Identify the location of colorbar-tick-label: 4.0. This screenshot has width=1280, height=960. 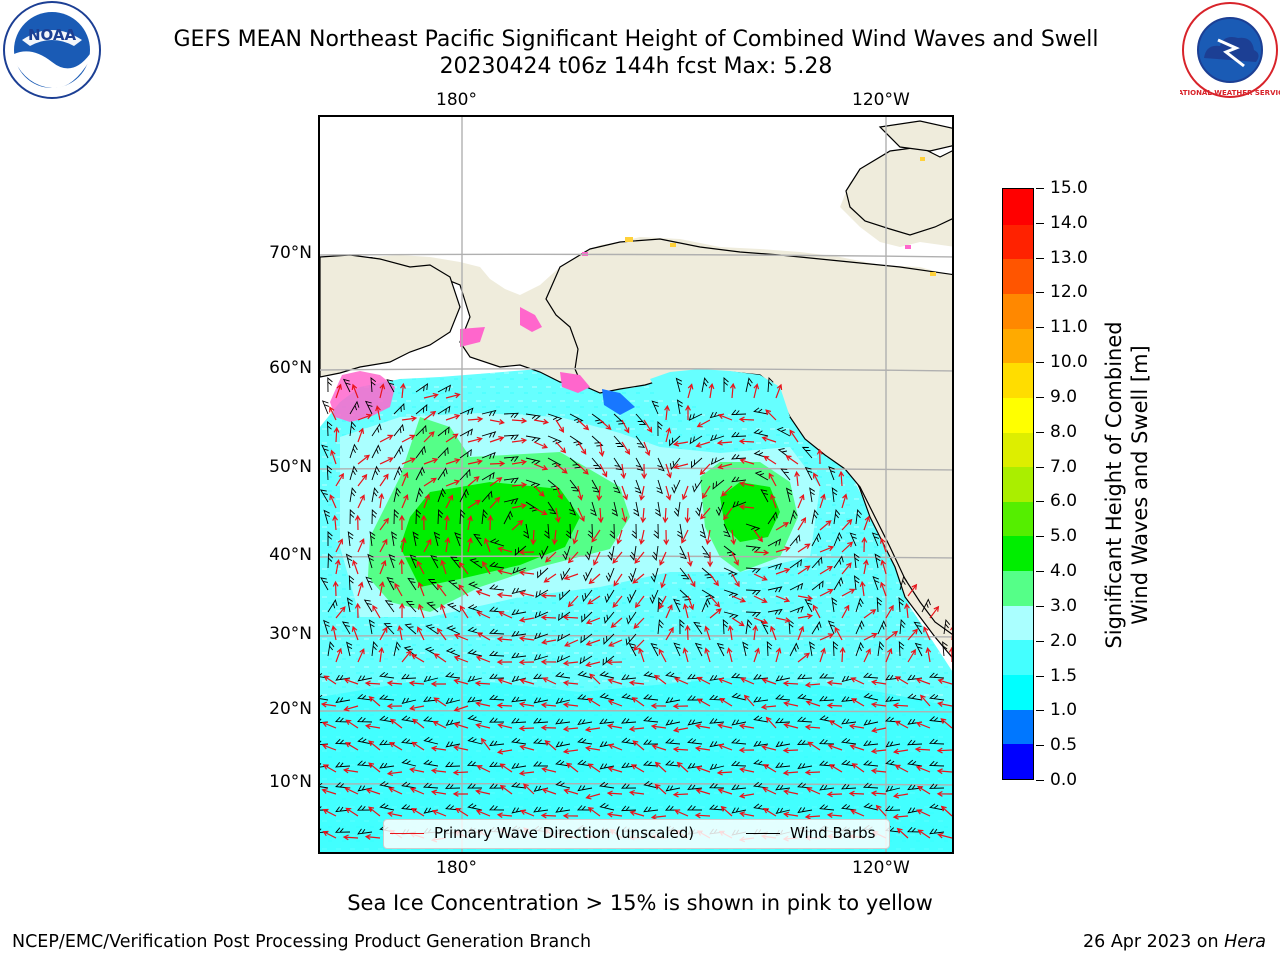
(1064, 571).